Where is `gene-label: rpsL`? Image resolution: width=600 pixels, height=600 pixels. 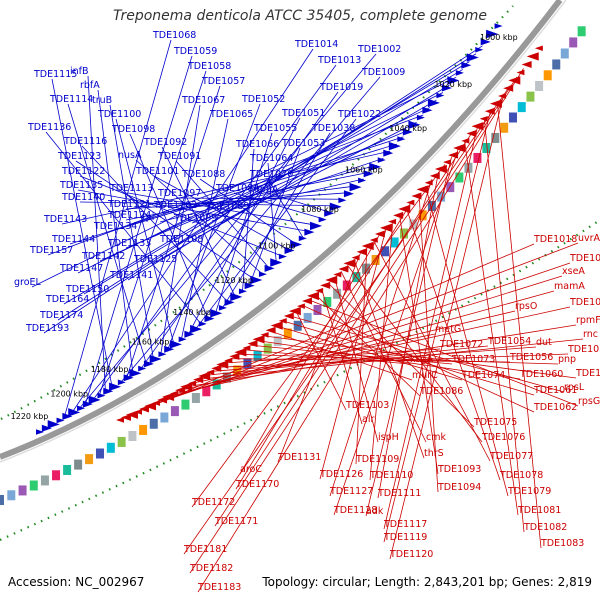 gene-label: rpsL is located at coordinates (574, 387).